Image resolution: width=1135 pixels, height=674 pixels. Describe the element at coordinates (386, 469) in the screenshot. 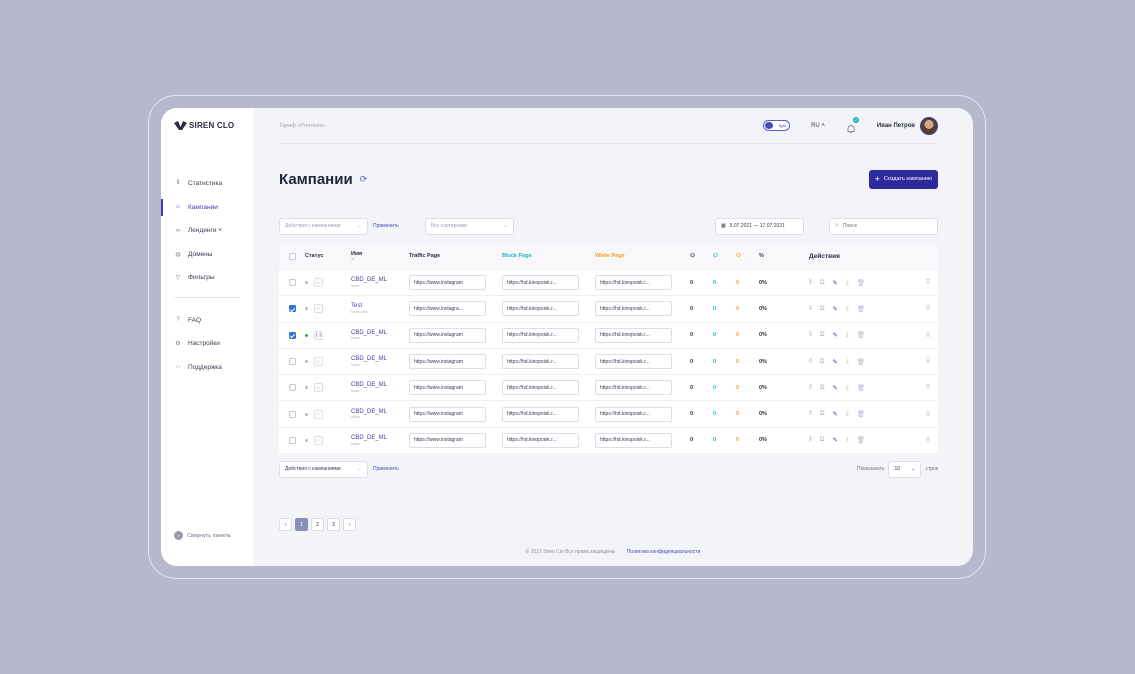

I see `apply-button-bottom: Применить` at that location.